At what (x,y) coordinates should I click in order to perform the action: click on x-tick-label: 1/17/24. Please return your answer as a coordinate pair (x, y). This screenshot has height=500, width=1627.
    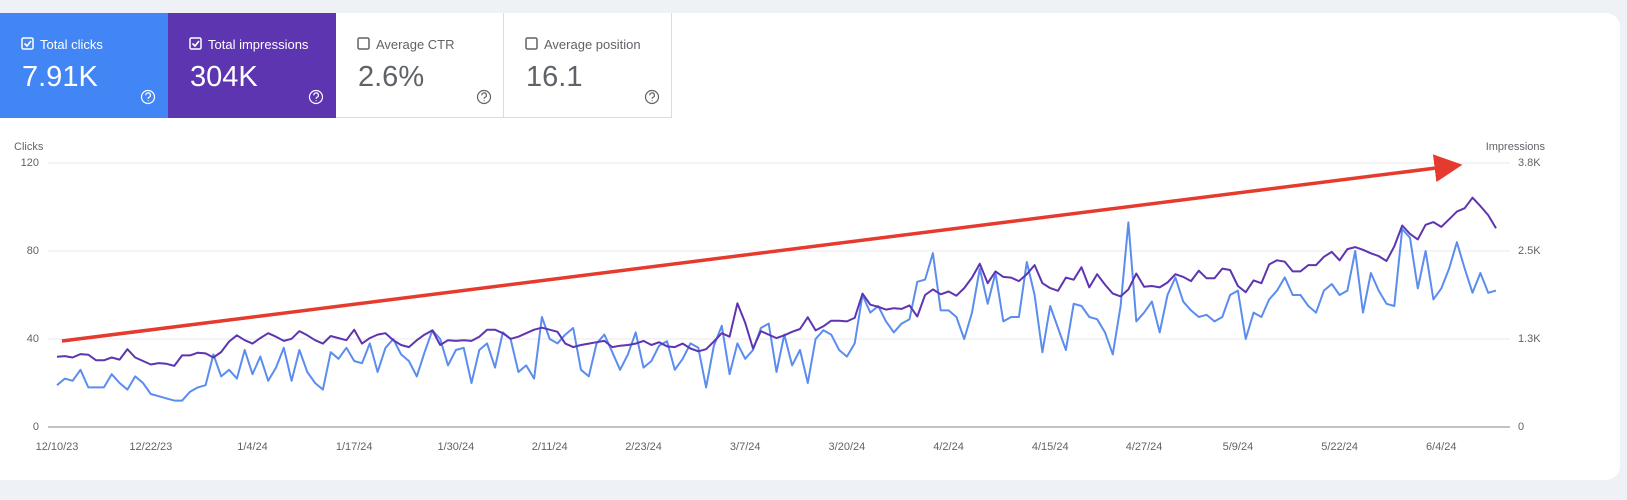
    Looking at the image, I should click on (354, 447).